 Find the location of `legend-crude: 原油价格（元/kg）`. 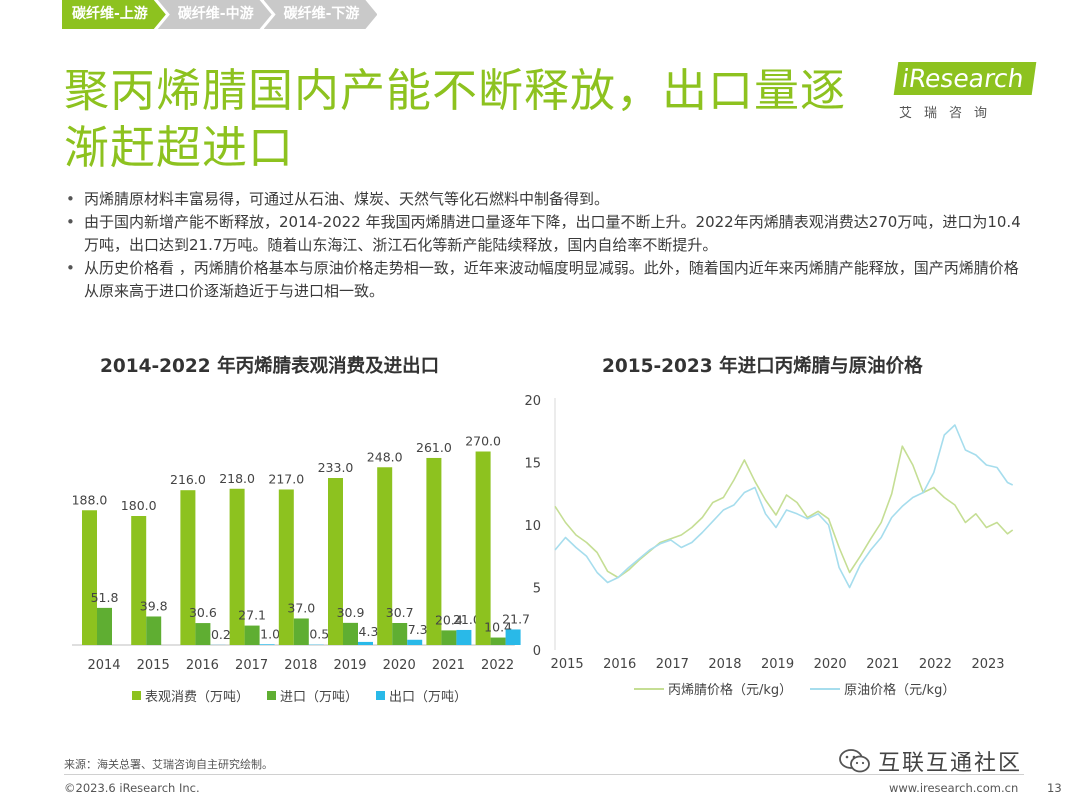

legend-crude: 原油价格（元/kg） is located at coordinates (882, 688).